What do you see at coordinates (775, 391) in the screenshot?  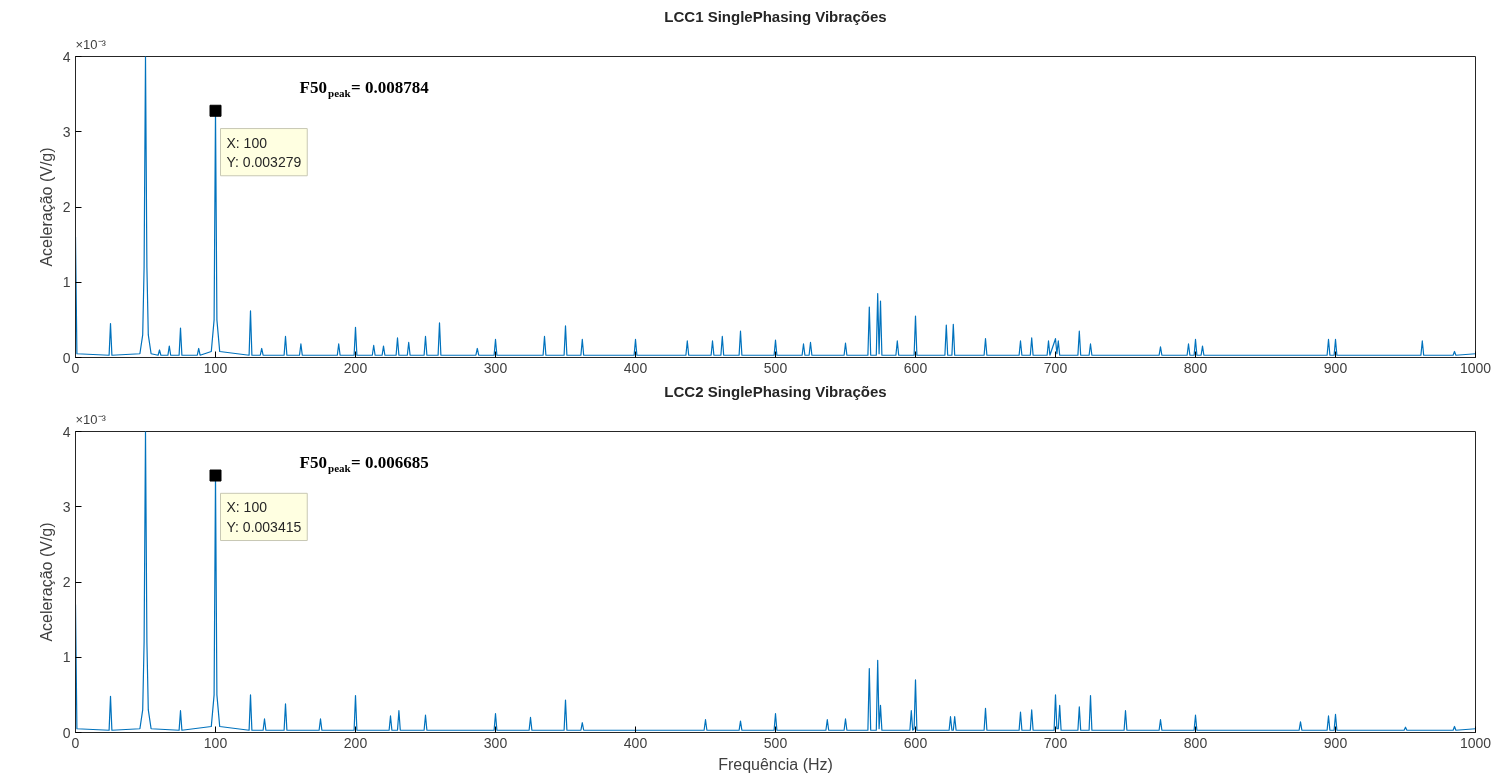 I see `chart-title: LCC2 SinglePhasing Vibrações` at bounding box center [775, 391].